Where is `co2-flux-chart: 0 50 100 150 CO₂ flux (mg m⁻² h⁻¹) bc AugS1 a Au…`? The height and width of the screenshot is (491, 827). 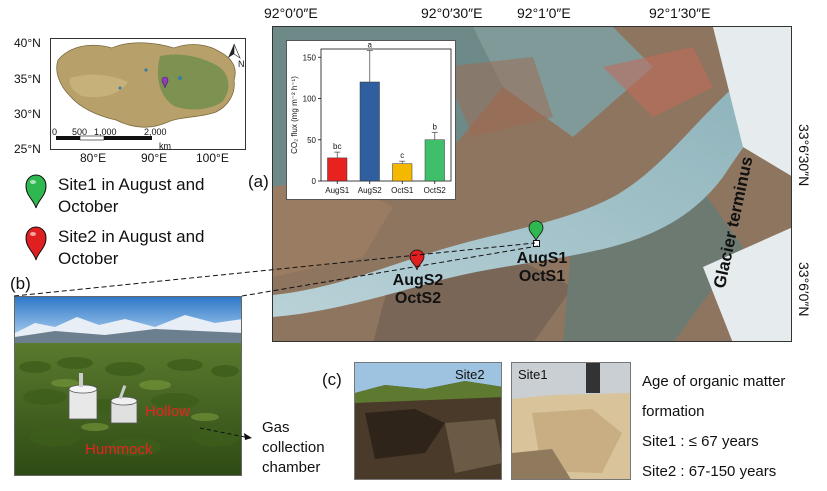
co2-flux-chart: 0 50 100 150 CO₂ flux (mg m⁻² h⁻¹) bc AugS1 a Au… is located at coordinates (371, 120).